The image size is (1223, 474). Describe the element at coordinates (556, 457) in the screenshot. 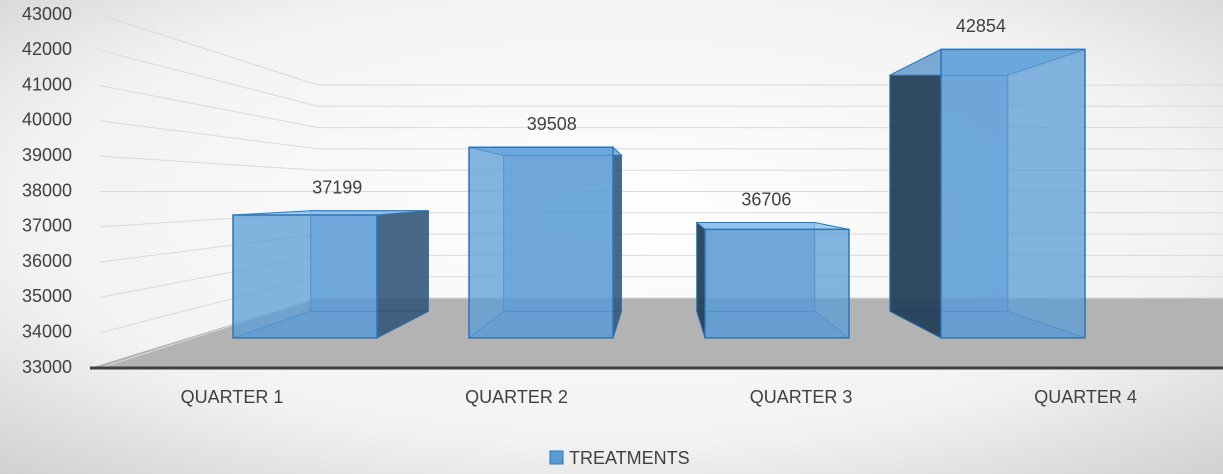

I see `legend-swatch` at that location.